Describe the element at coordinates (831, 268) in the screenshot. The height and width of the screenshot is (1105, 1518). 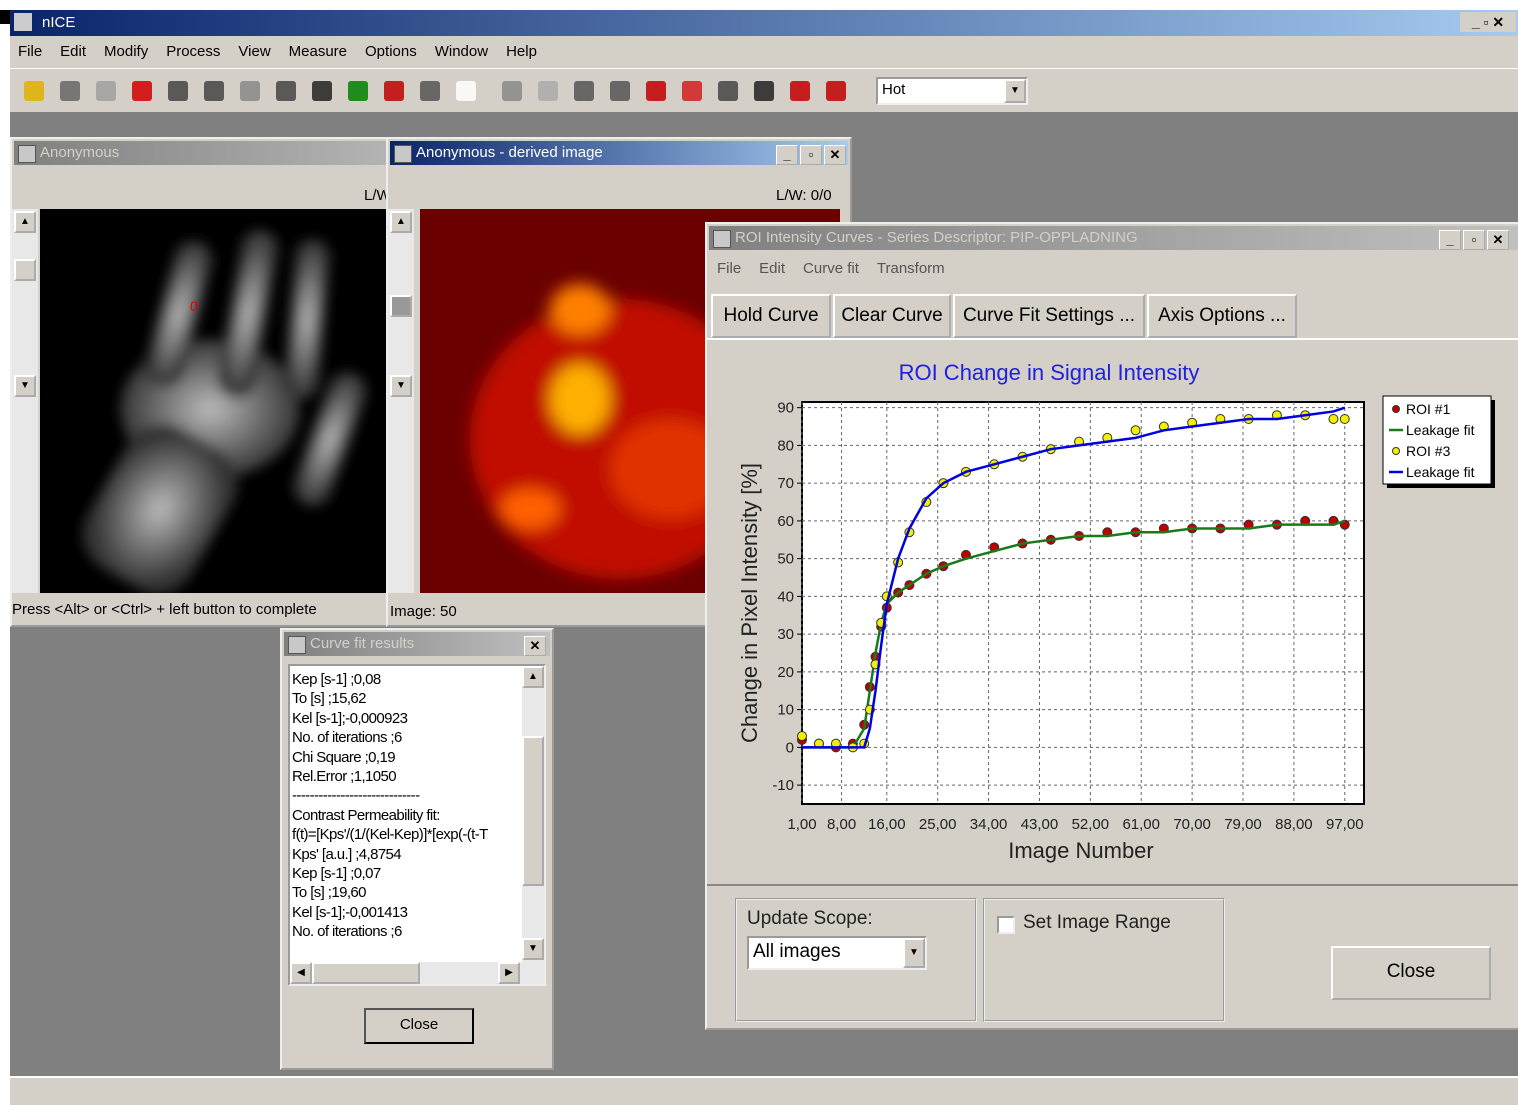
I see `menu-item: Curve fit` at that location.